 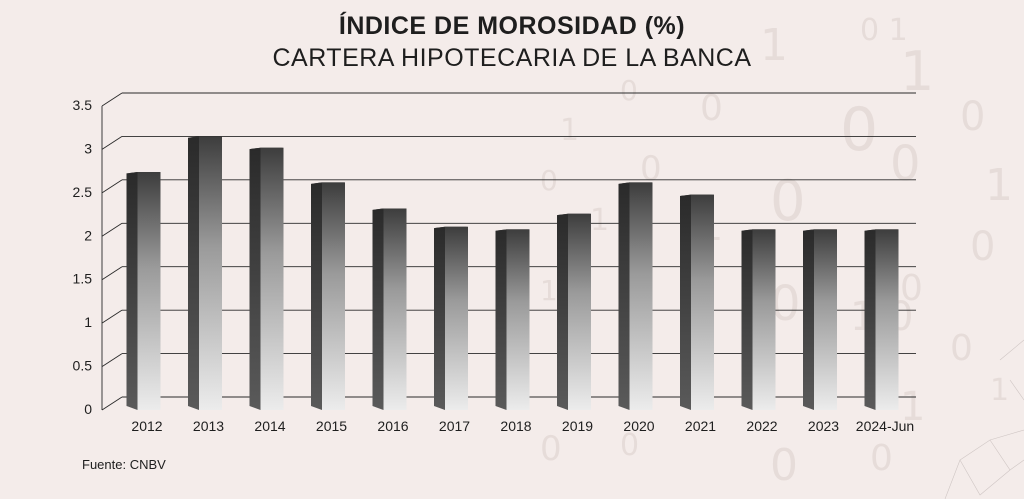 I want to click on x-tick-label: 2022, so click(x=761, y=426).